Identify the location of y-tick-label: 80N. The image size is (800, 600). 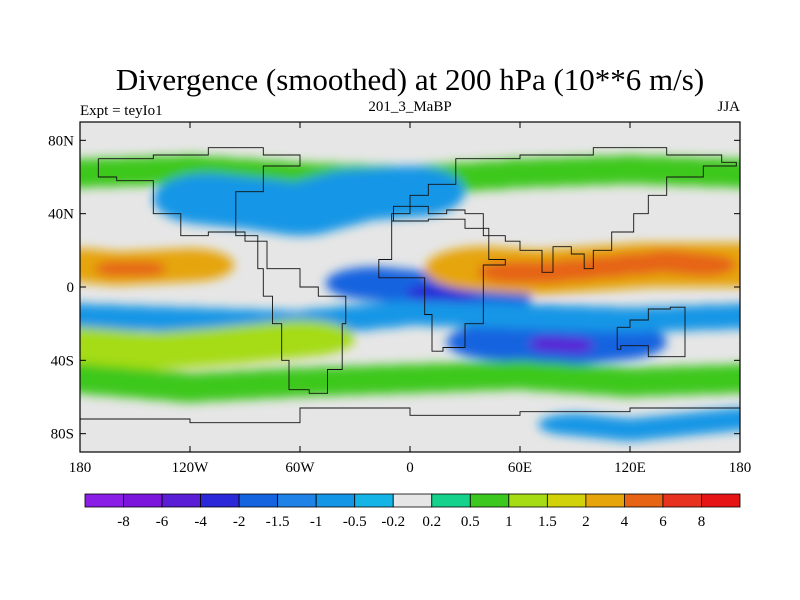
(61, 141).